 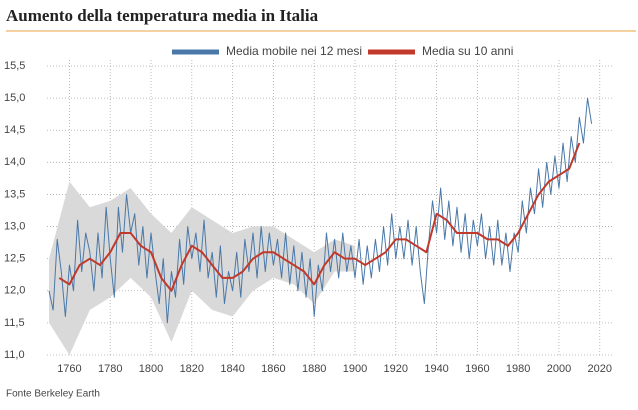 I want to click on y-tick-label: 14,0, so click(x=14, y=162).